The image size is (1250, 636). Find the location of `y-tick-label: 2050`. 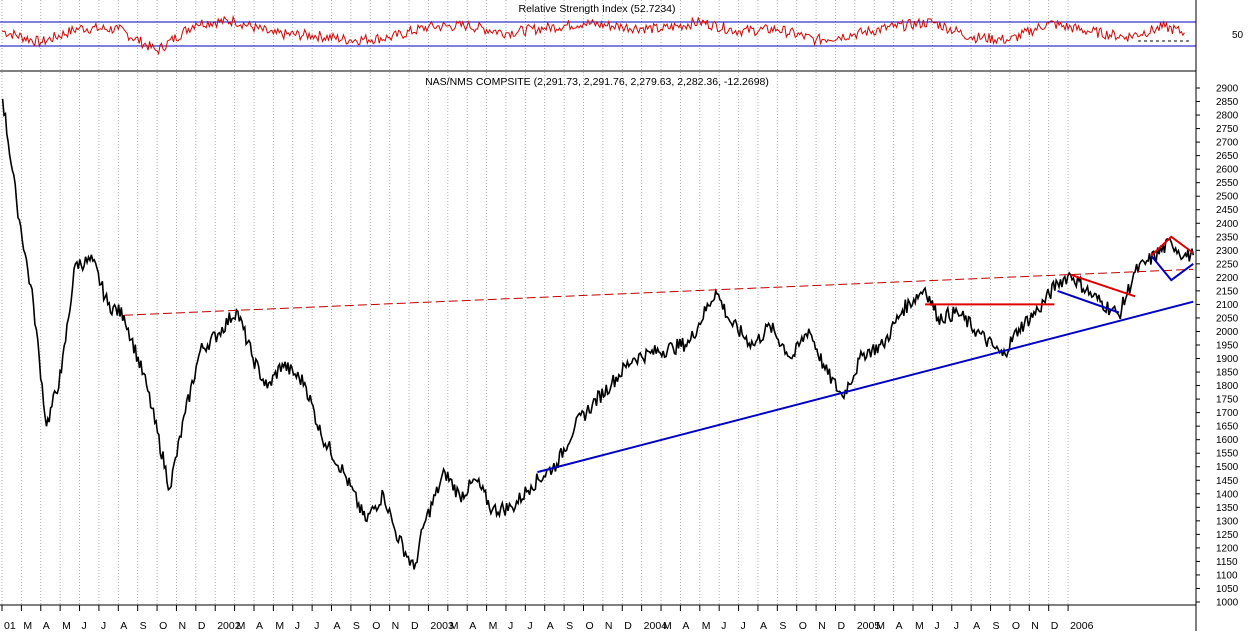

y-tick-label: 2050 is located at coordinates (1227, 318).